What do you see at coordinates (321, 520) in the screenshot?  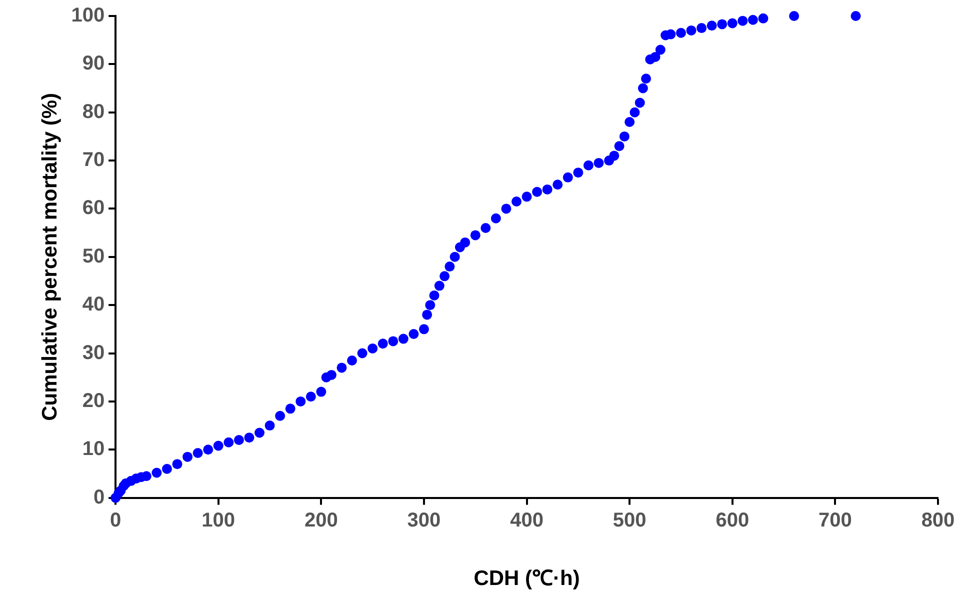 I see `x-tick-label: 200` at bounding box center [321, 520].